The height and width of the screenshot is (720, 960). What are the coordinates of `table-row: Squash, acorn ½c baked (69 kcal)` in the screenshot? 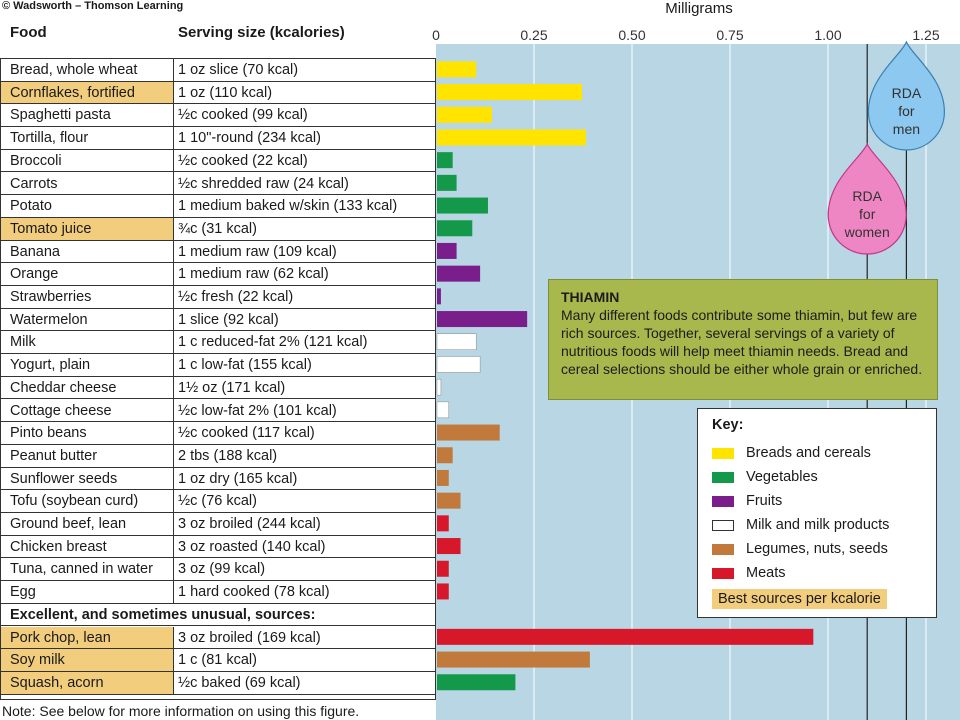 It's located at (218, 683).